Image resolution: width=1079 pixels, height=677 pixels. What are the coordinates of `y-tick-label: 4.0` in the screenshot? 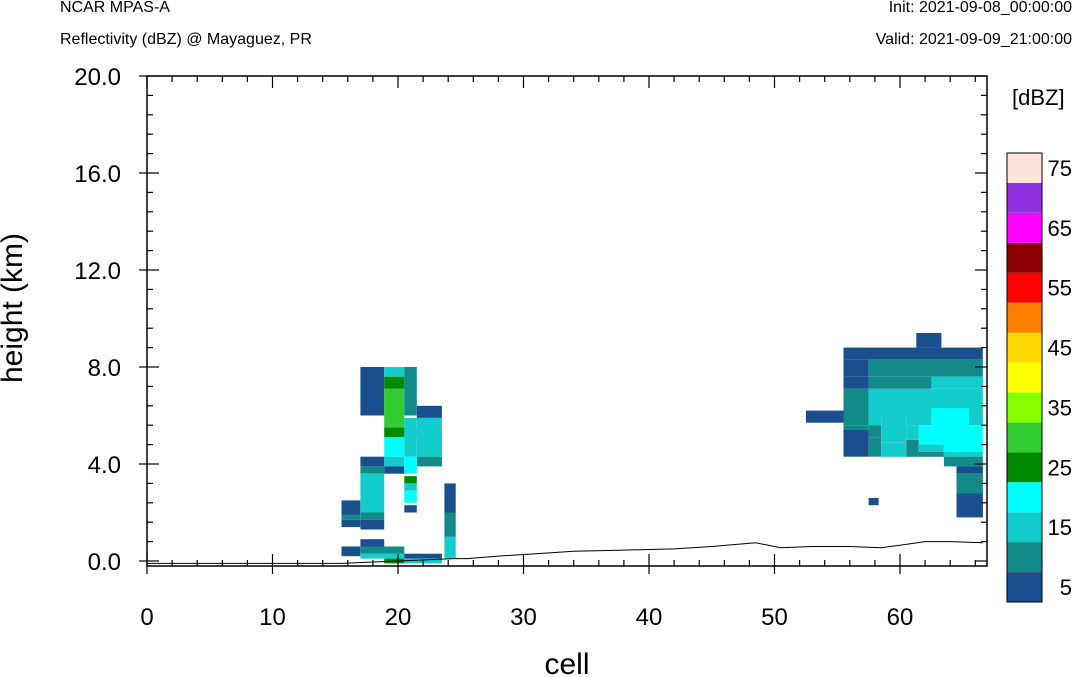 It's located at (104, 465).